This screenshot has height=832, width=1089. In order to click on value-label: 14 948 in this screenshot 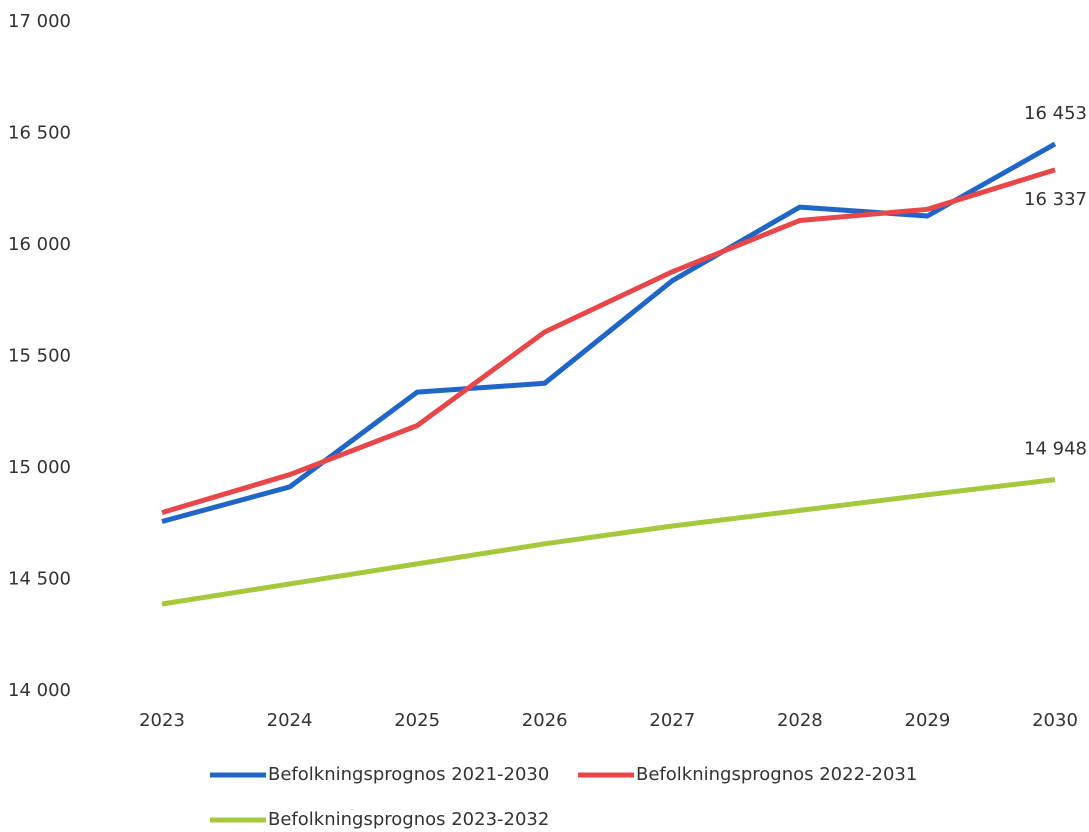, I will do `click(1055, 449)`.